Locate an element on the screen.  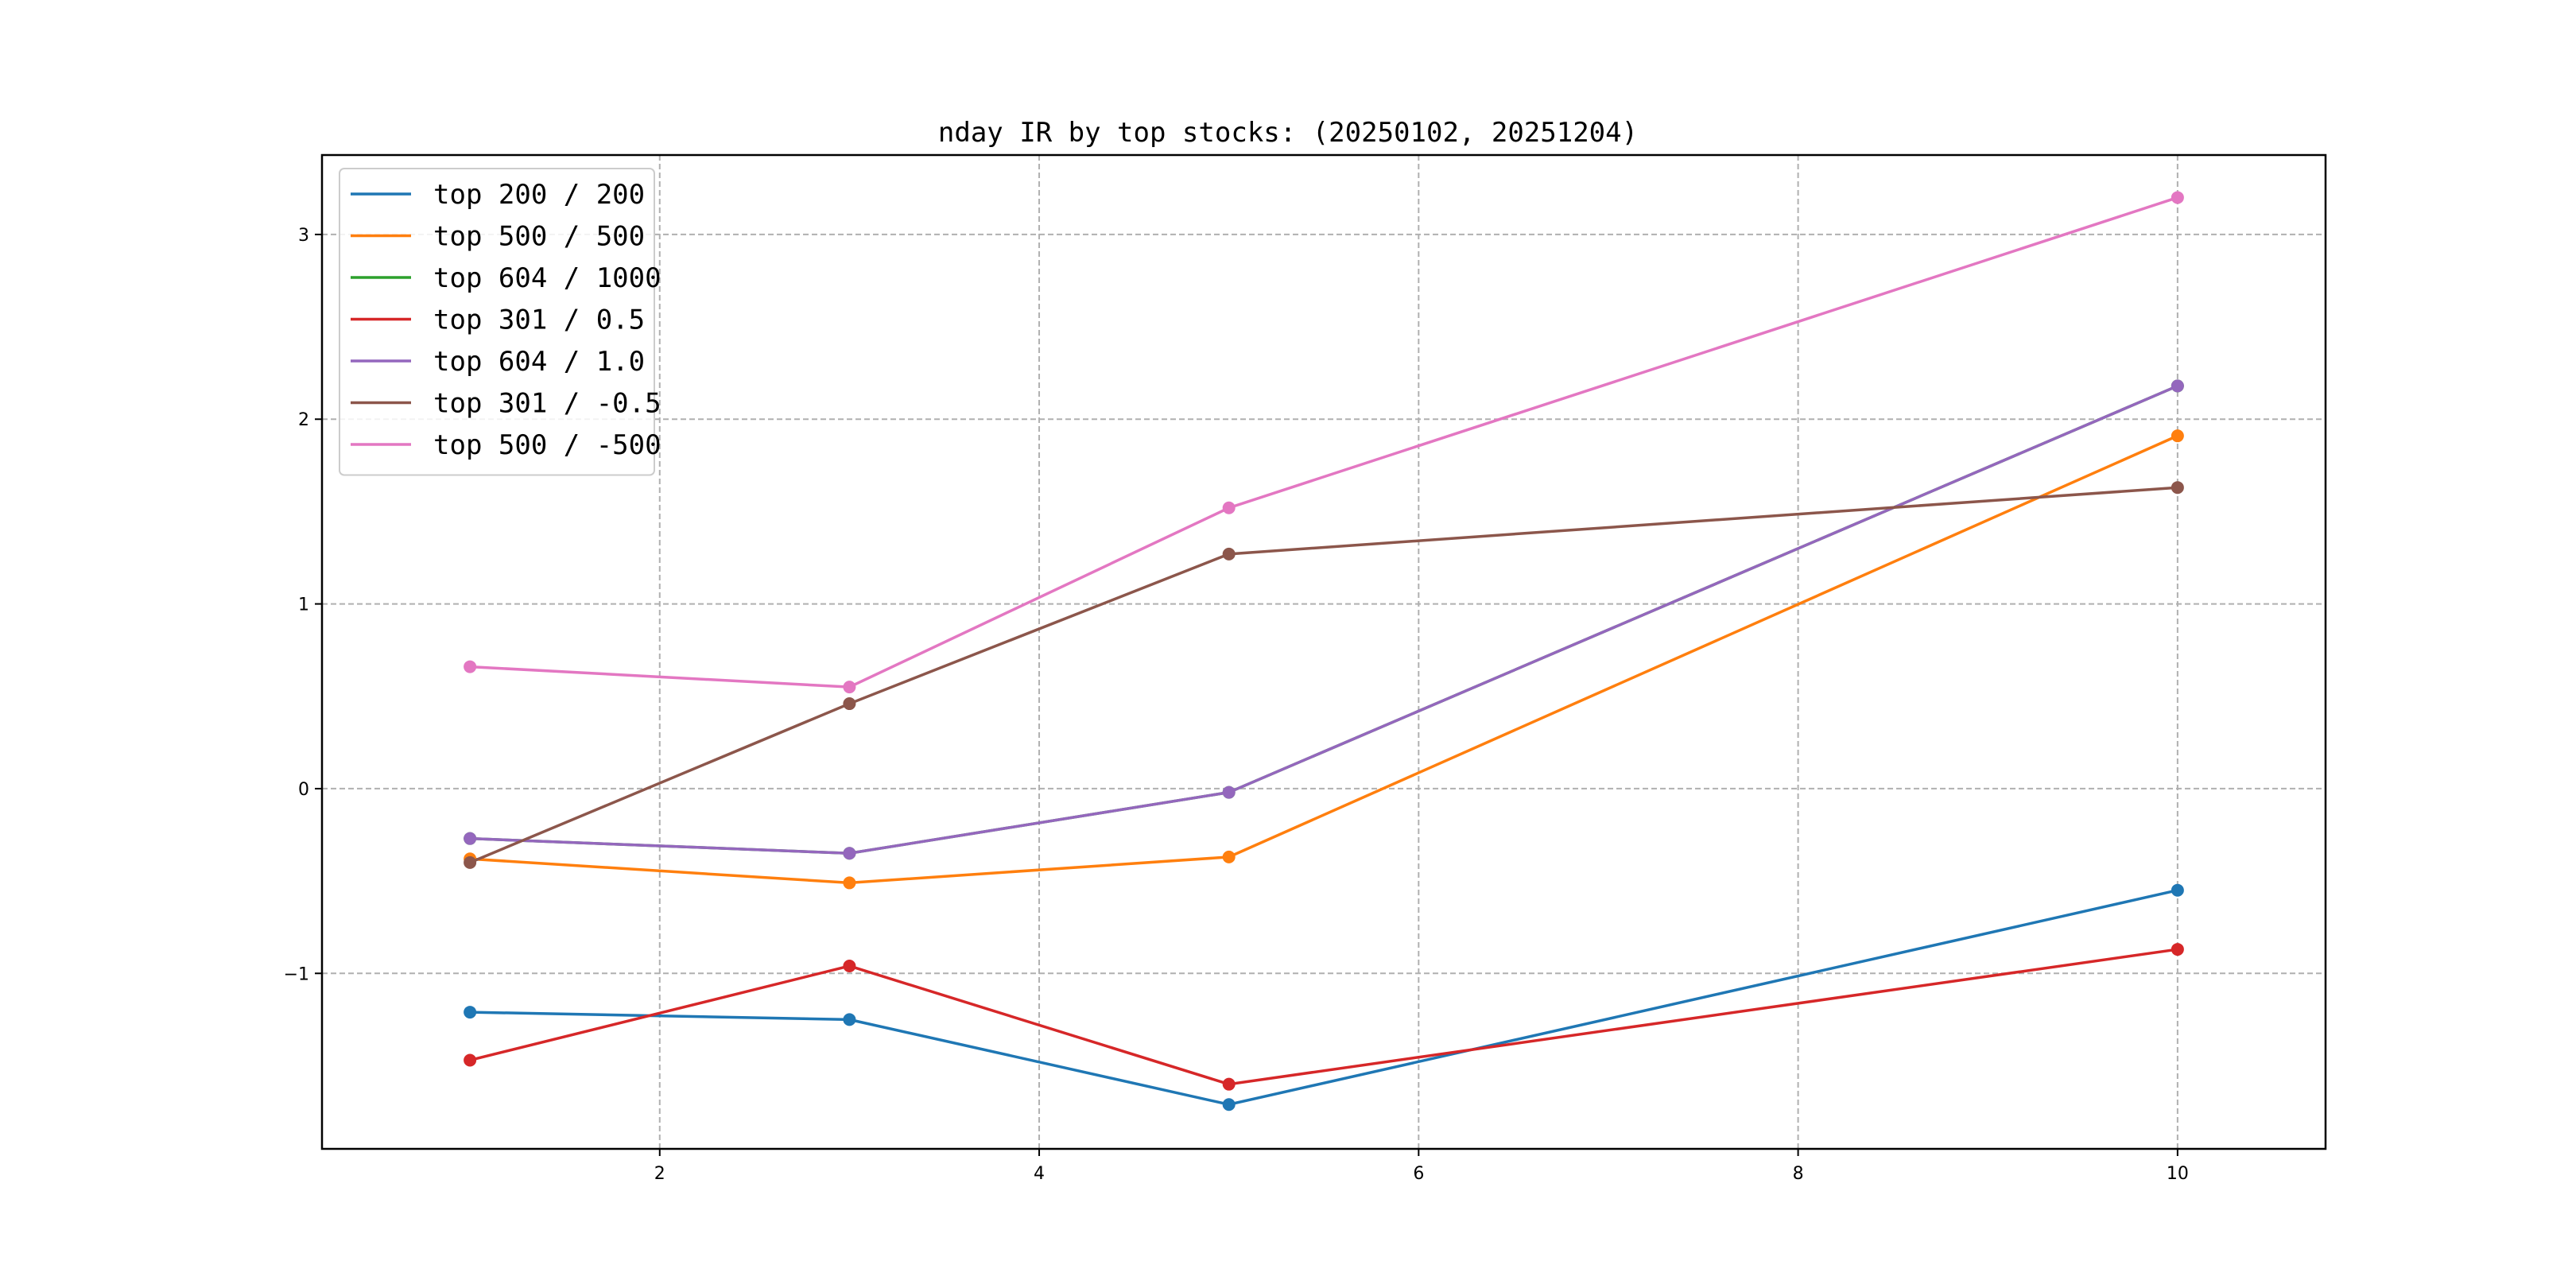
x-tick-label: 4 is located at coordinates (1040, 1174).